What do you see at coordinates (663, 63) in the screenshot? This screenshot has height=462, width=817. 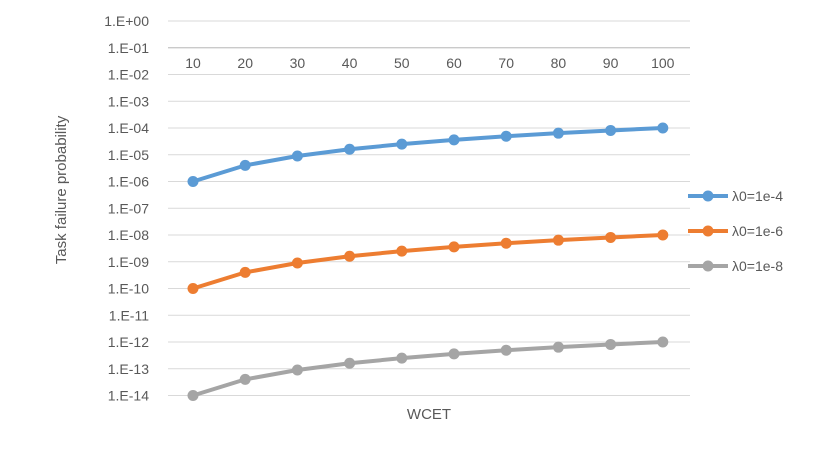 I see `x-tick-label: 100` at bounding box center [663, 63].